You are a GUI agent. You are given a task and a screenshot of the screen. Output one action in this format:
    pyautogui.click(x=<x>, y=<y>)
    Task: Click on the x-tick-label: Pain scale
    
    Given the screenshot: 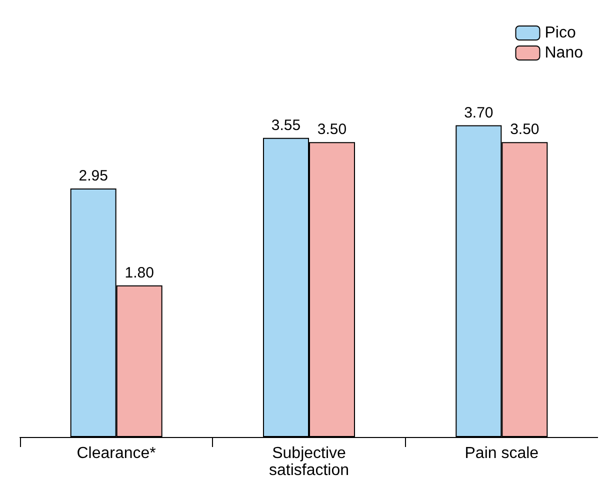 What is the action you would take?
    pyautogui.click(x=501, y=453)
    